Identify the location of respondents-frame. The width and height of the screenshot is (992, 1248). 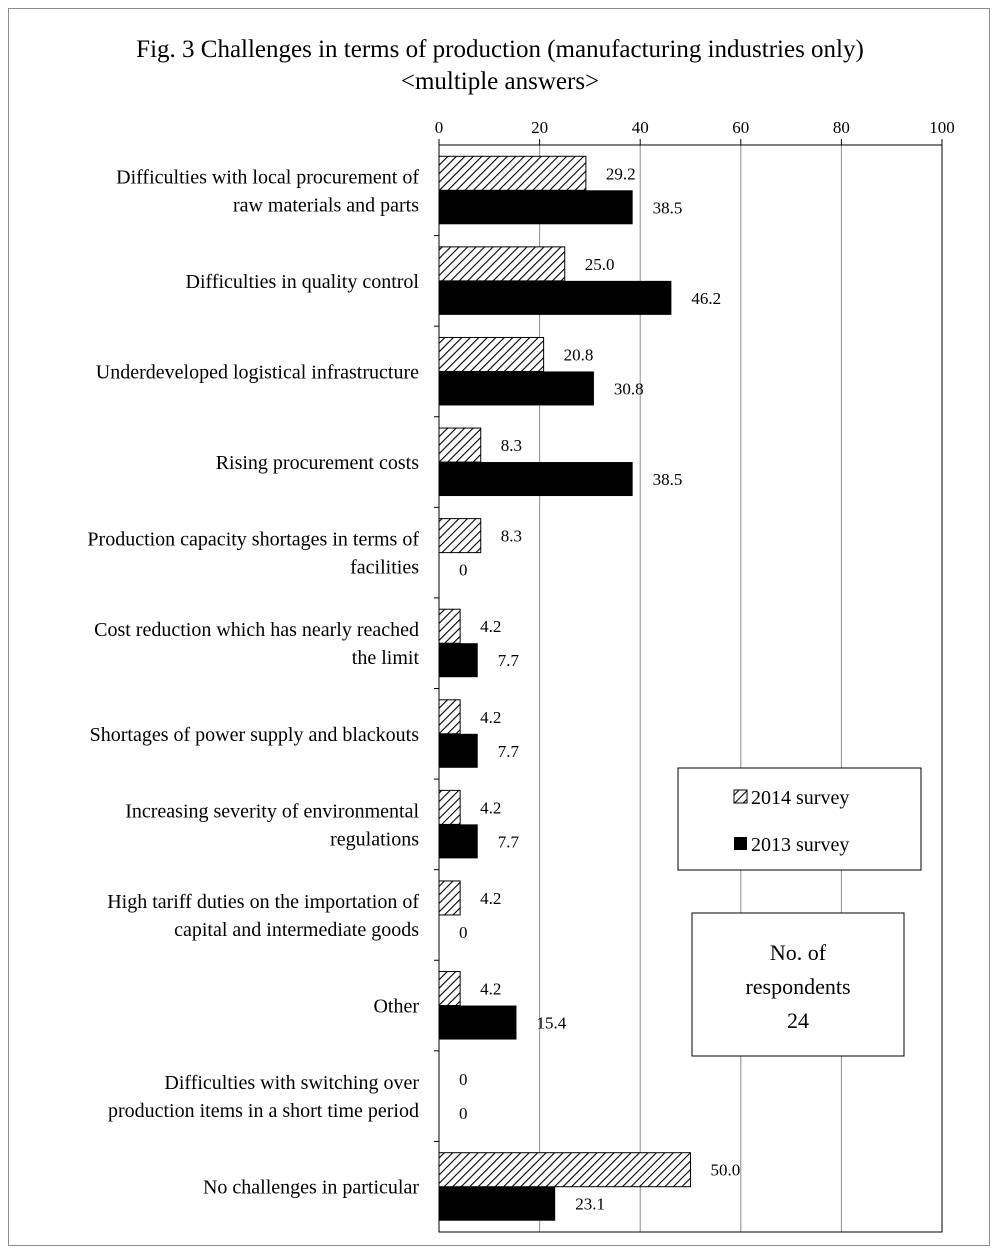
(798, 984).